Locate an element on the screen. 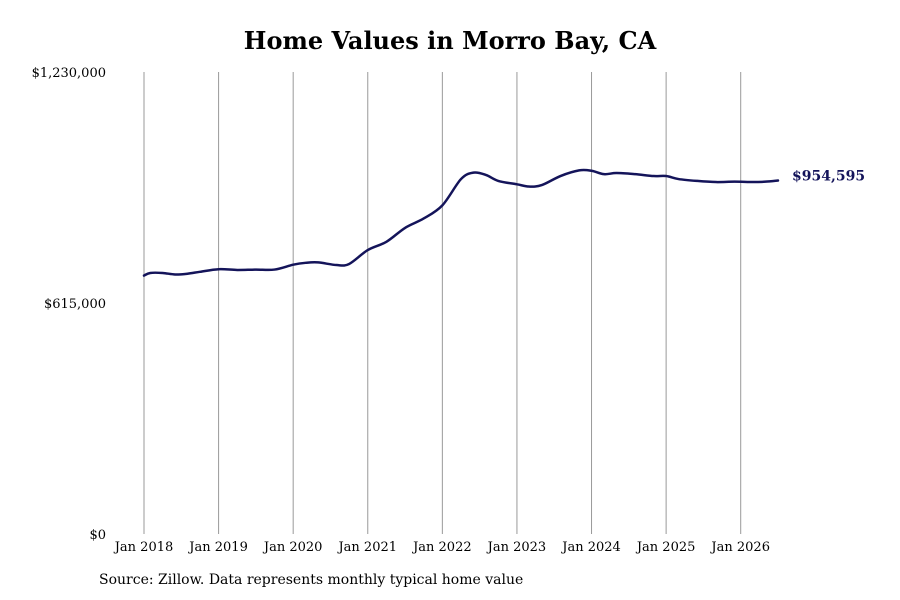 Image resolution: width=900 pixels, height=600 pixels. y-tick-label-0: $0 is located at coordinates (97, 535).